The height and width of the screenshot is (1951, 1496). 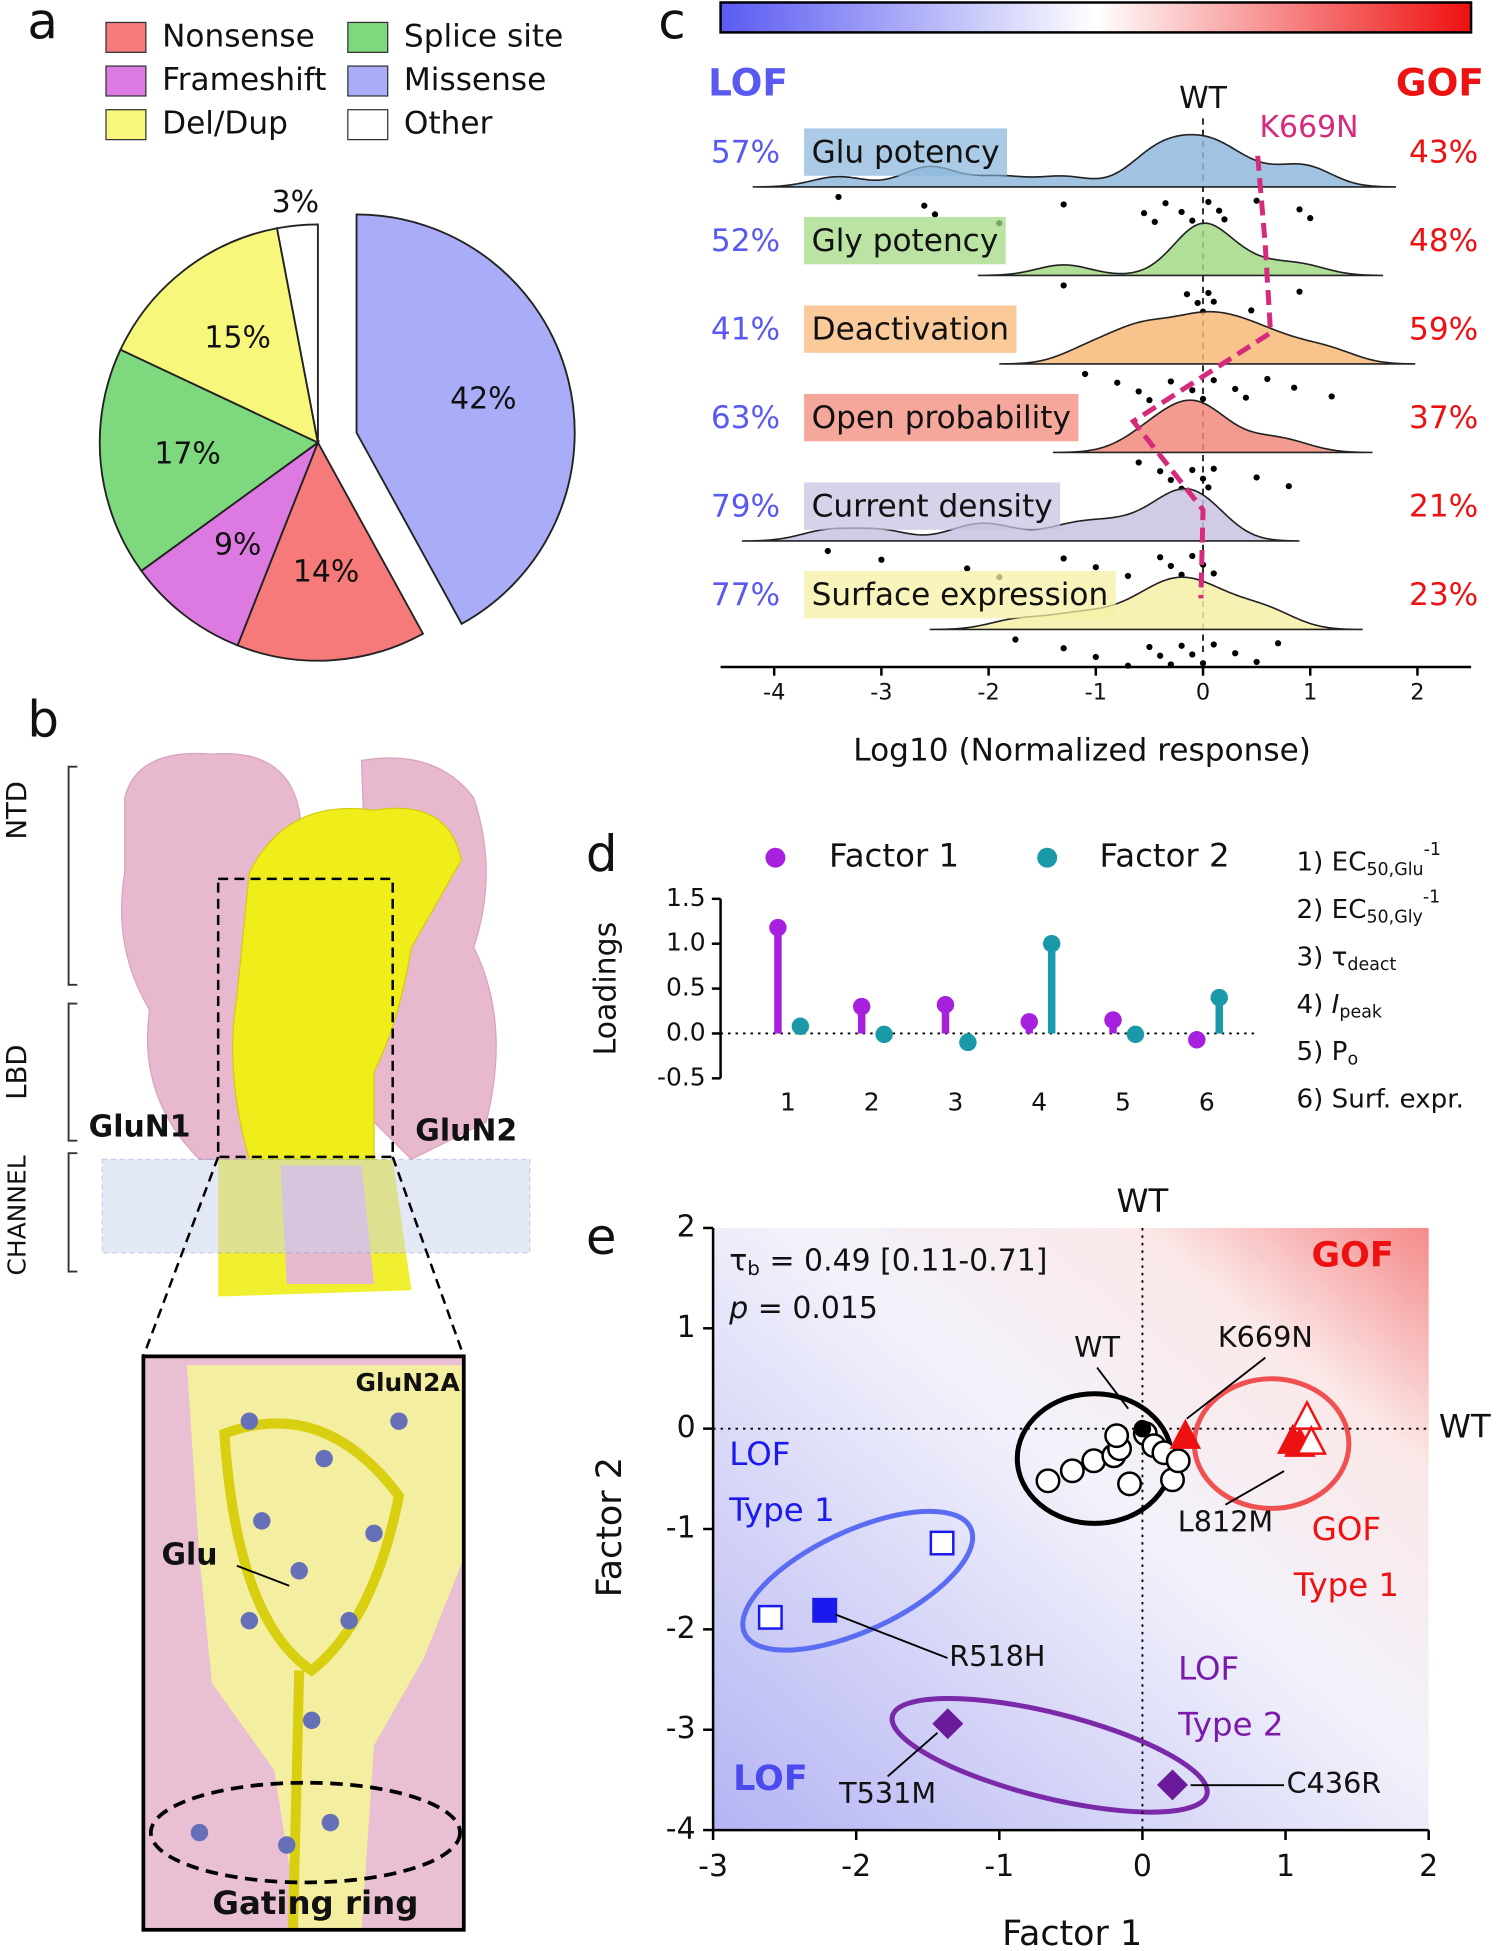 What do you see at coordinates (781, 1510) in the screenshot?
I see `group-label: Type 1` at bounding box center [781, 1510].